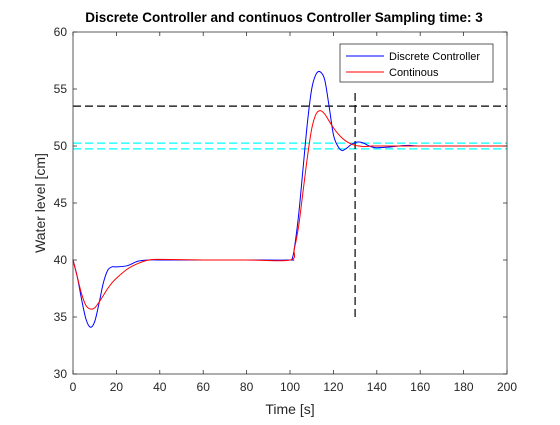 This screenshot has height=425, width=560. I want to click on x-tick-label: 20, so click(117, 387).